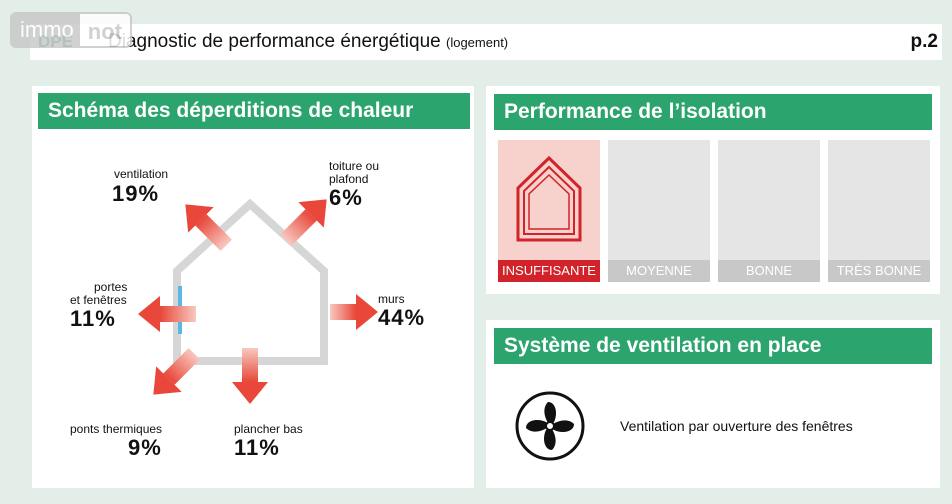 Image resolution: width=952 pixels, height=504 pixels. I want to click on arrow-toiture, so click(303, 222).